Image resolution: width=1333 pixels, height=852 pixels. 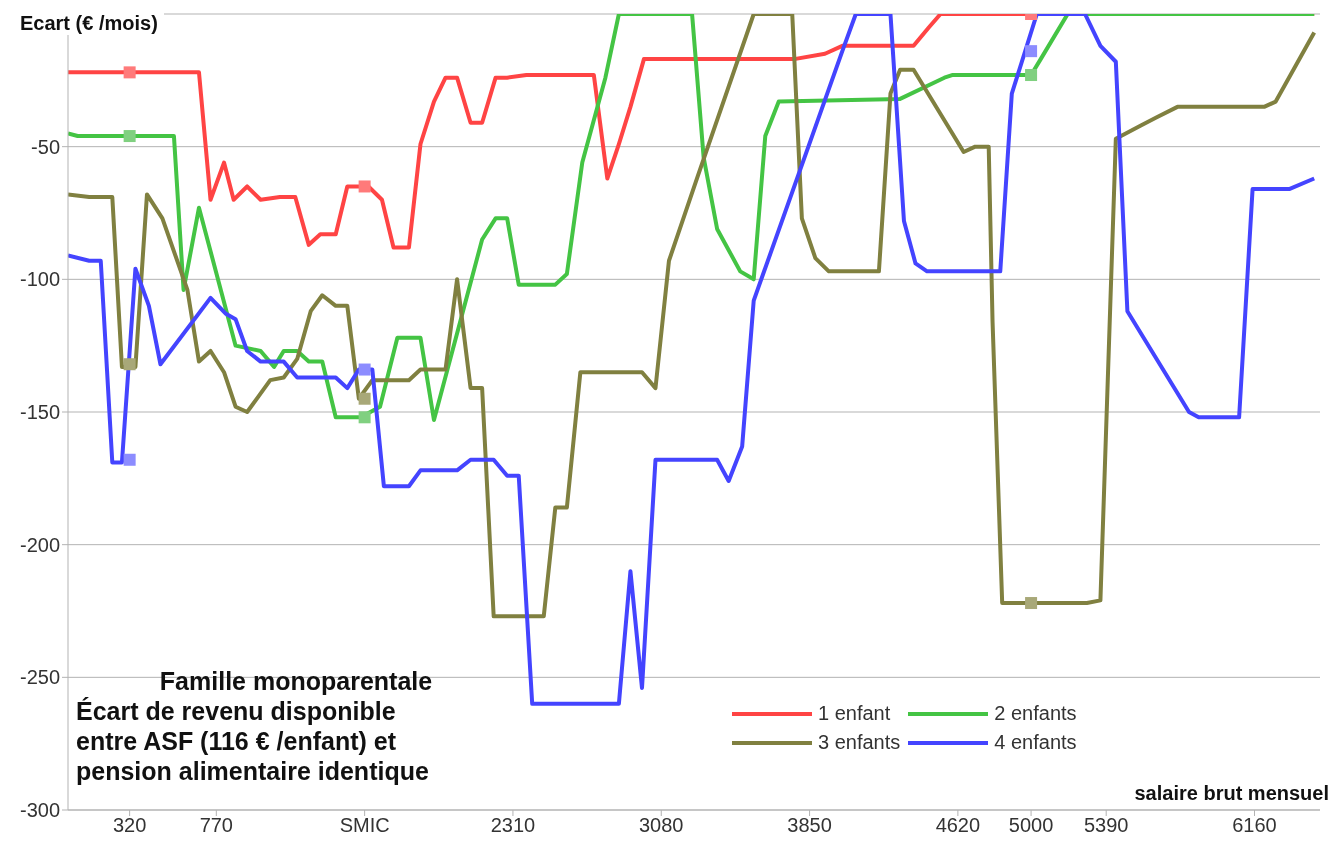 What do you see at coordinates (216, 825) in the screenshot?
I see `x-tick-label: 770` at bounding box center [216, 825].